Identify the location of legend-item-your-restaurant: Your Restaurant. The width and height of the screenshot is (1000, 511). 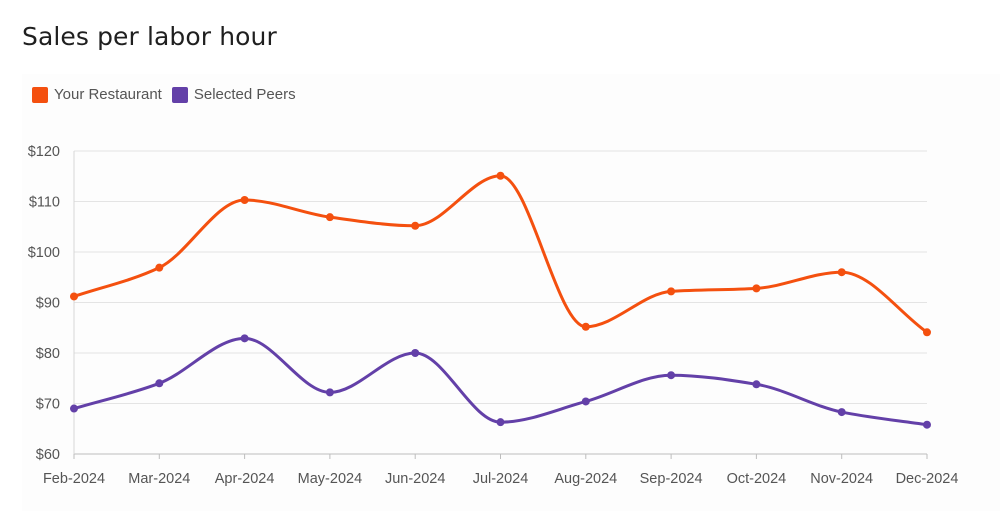
(97, 94).